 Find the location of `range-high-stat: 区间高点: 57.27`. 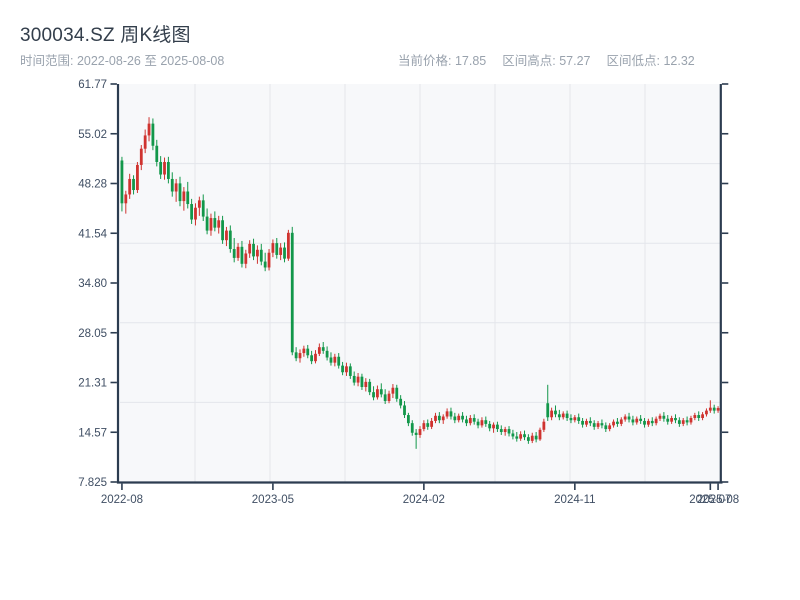

range-high-stat: 区间高点: 57.27 is located at coordinates (546, 59).